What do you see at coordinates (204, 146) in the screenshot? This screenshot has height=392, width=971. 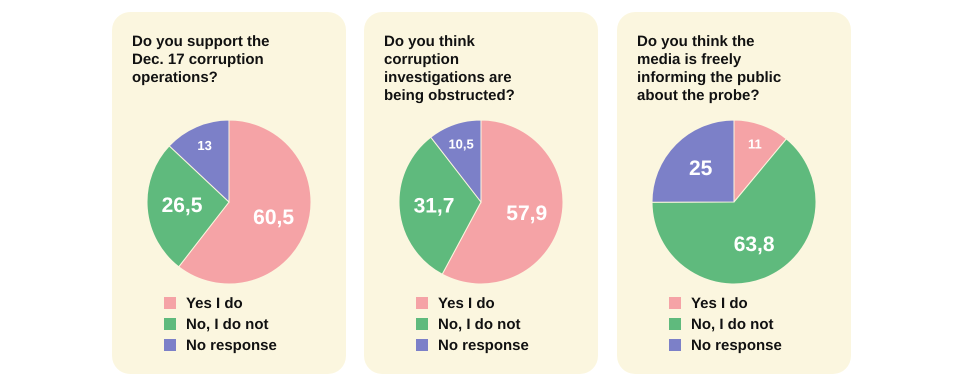 I see `data-label: 13` at bounding box center [204, 146].